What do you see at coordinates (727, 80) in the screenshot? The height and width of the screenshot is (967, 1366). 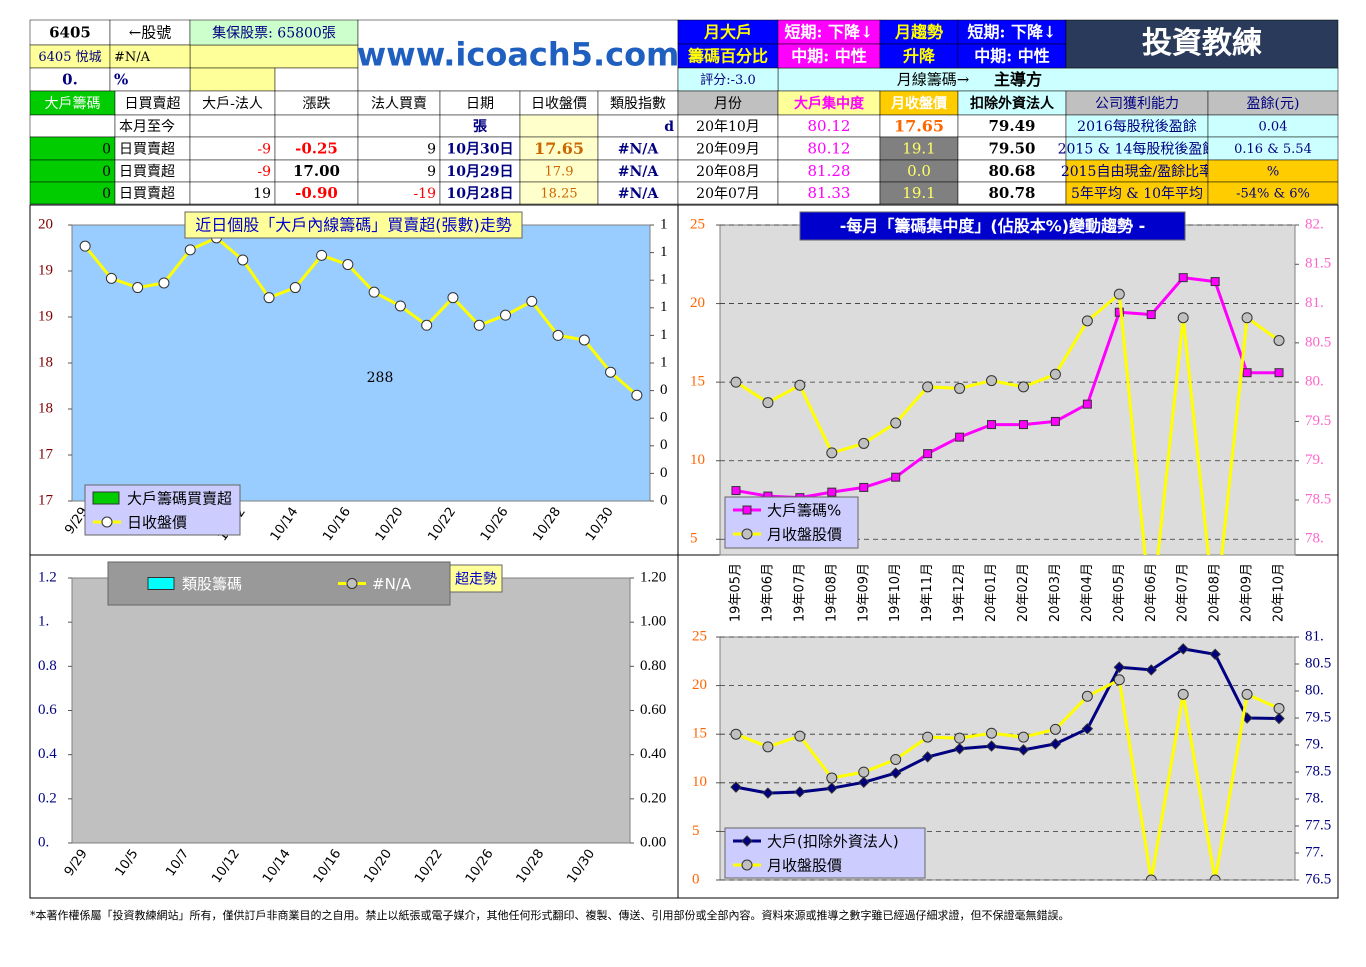 I see `cell-text: 評分:-3.0` at bounding box center [727, 80].